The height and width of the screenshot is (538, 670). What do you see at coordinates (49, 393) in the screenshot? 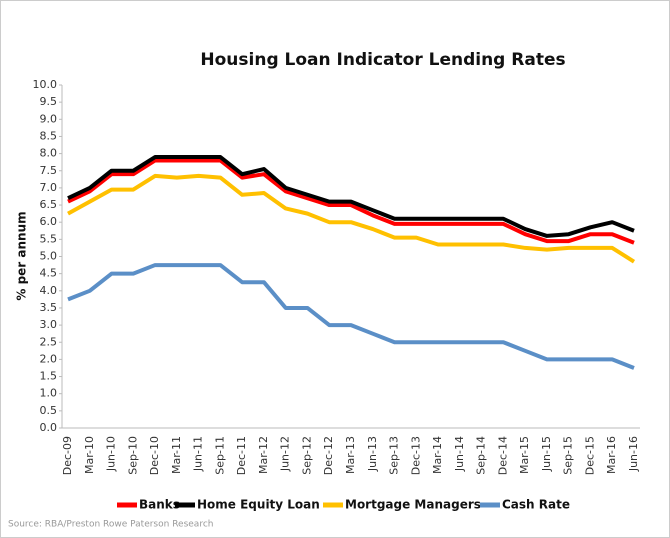
I see `y-tick-label: 1.0` at bounding box center [49, 393].